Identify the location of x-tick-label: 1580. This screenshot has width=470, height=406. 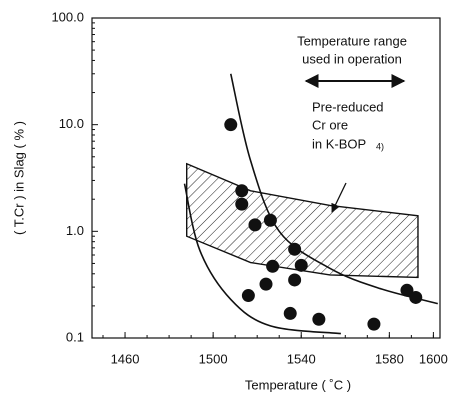
(389, 358).